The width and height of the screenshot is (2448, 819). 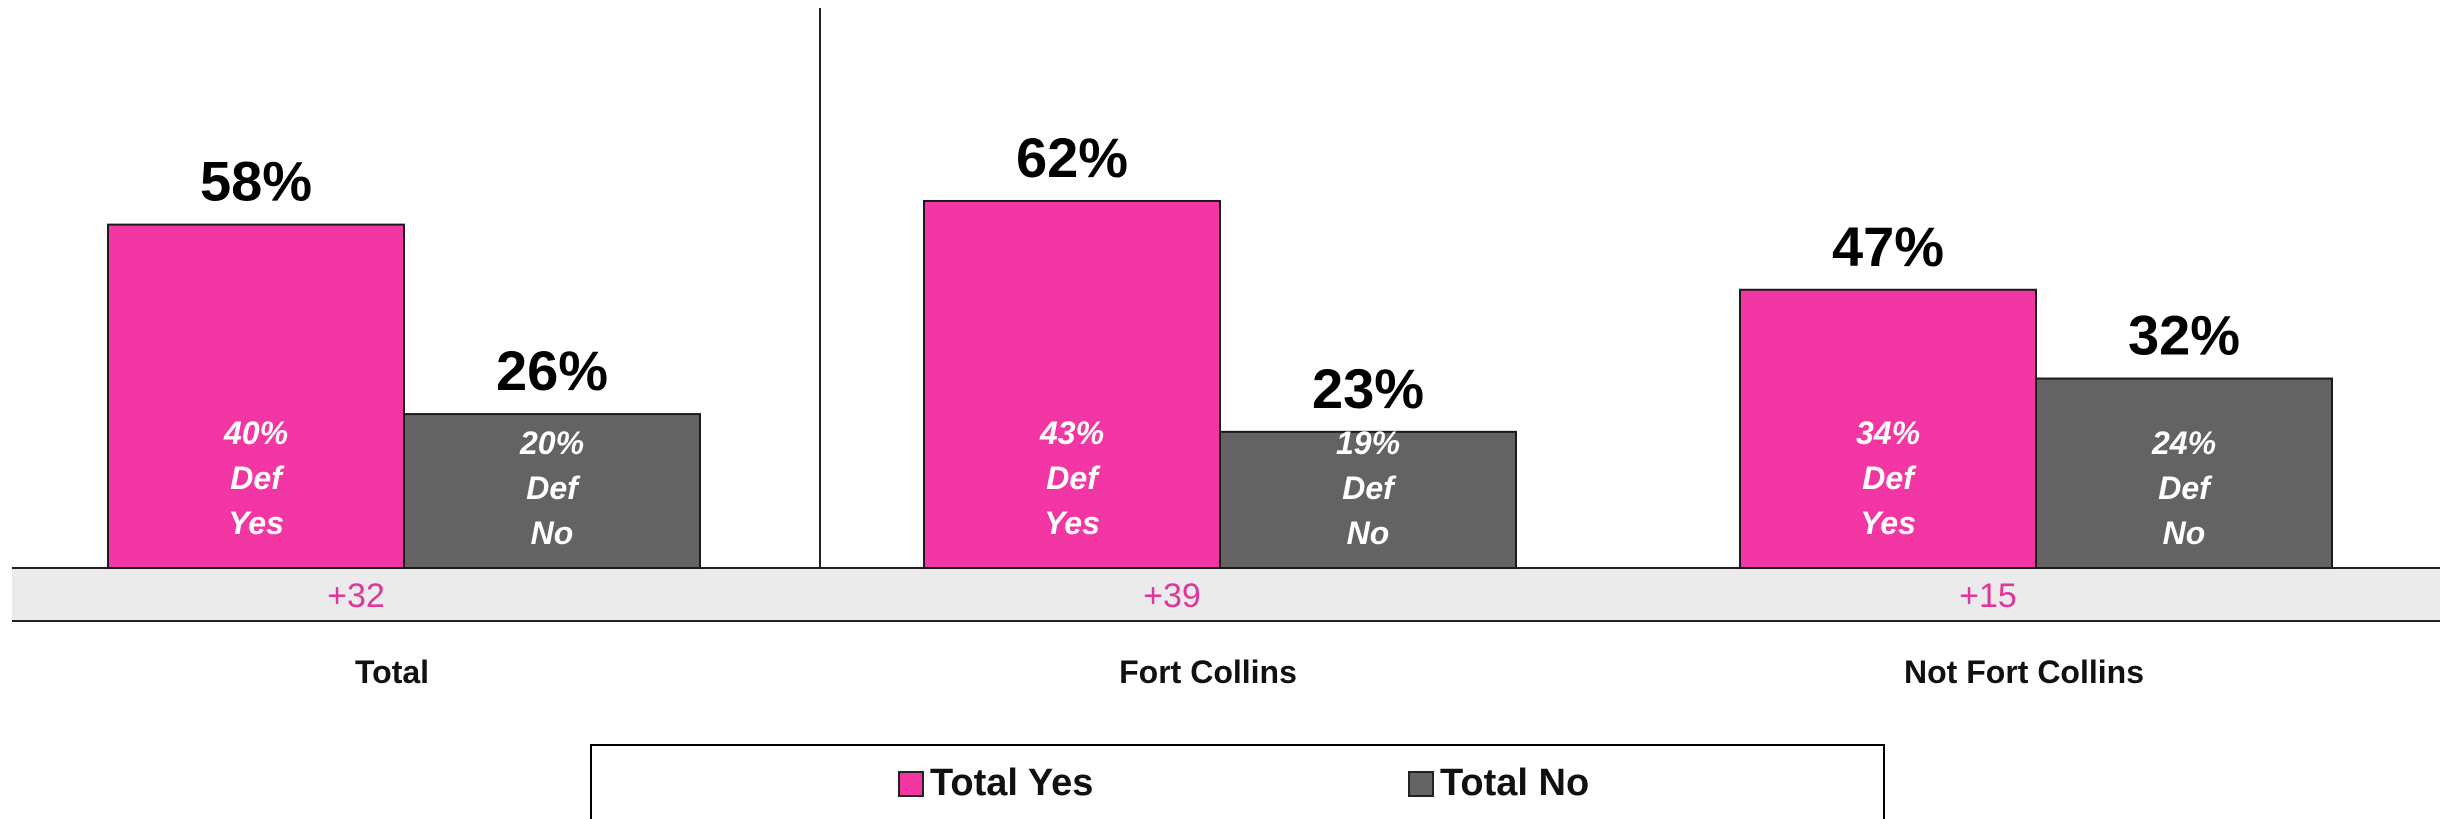 What do you see at coordinates (1237, 781) in the screenshot?
I see `legend: Total Yes Total No` at bounding box center [1237, 781].